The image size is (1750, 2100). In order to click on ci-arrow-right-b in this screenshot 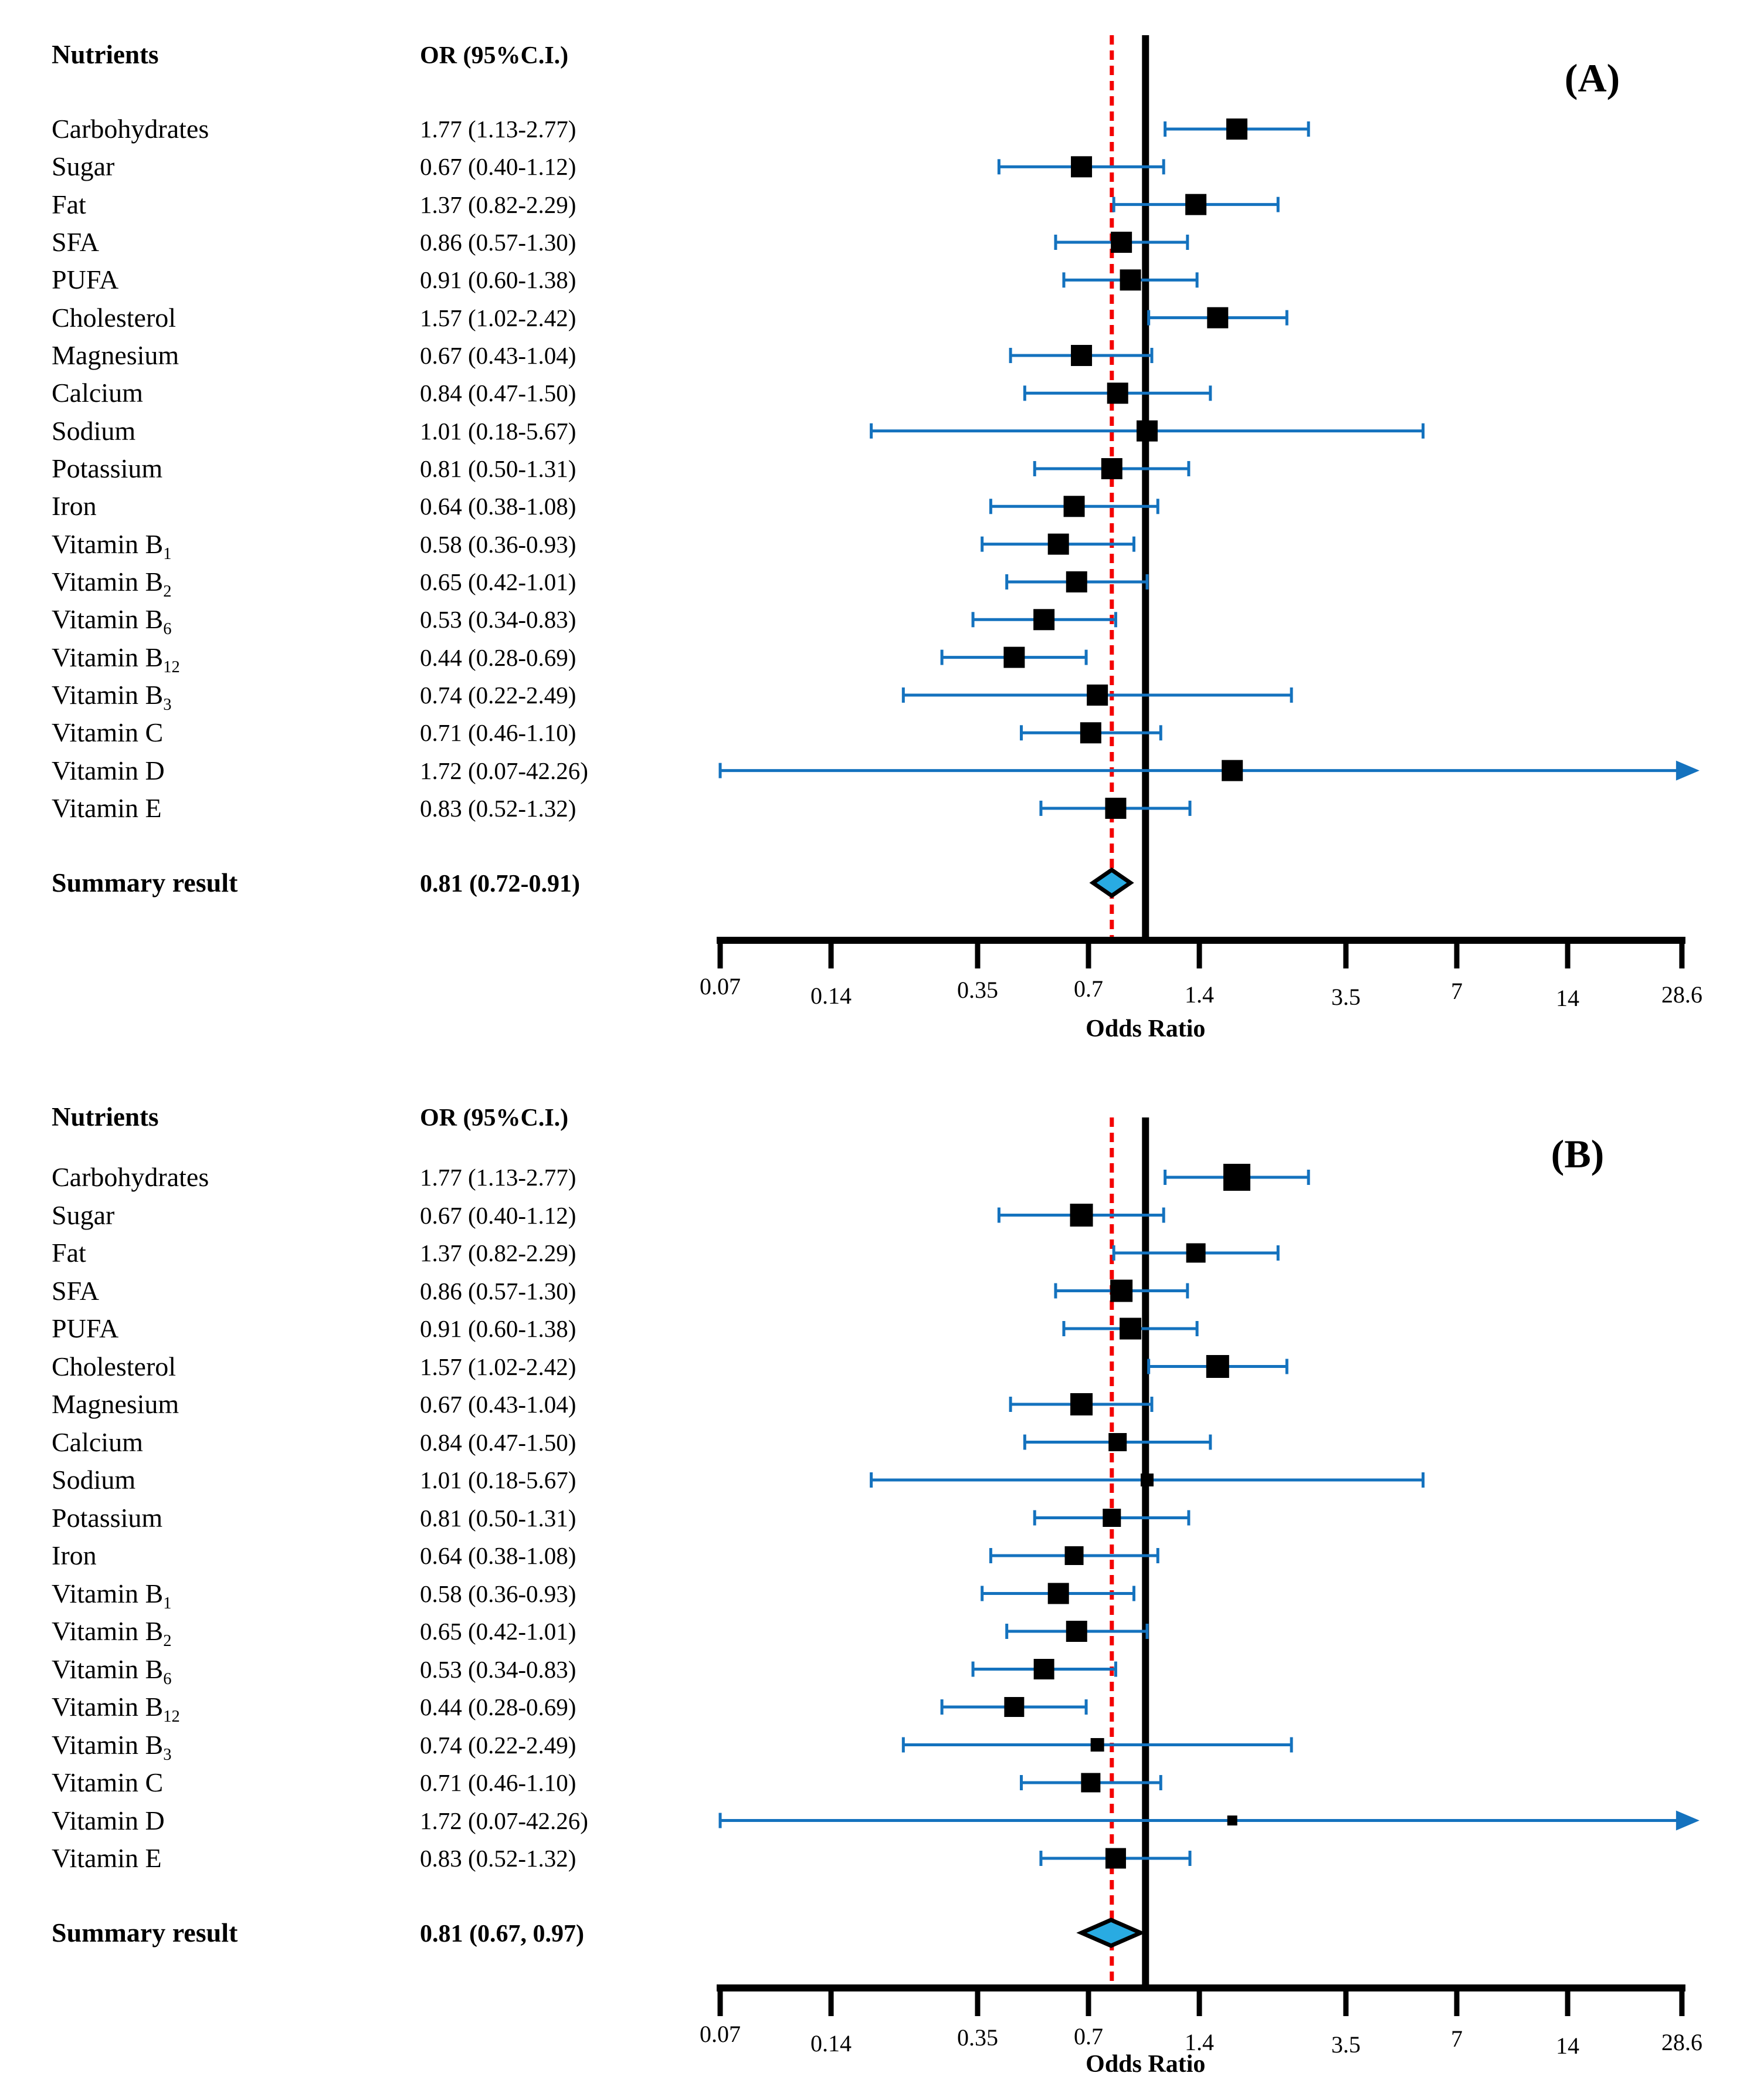, I will do `click(1688, 1820)`.